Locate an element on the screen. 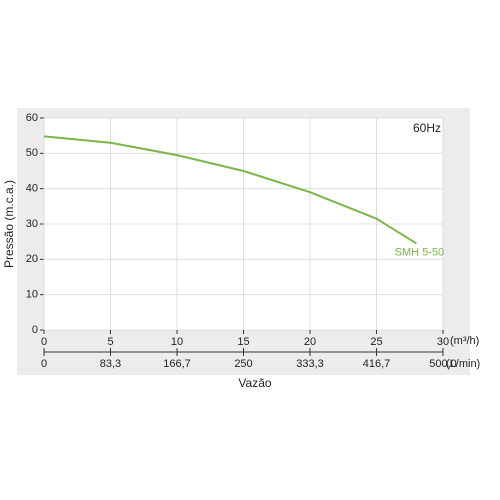 The height and width of the screenshot is (500, 500). x2-tick-label: 416,7 is located at coordinates (377, 364).